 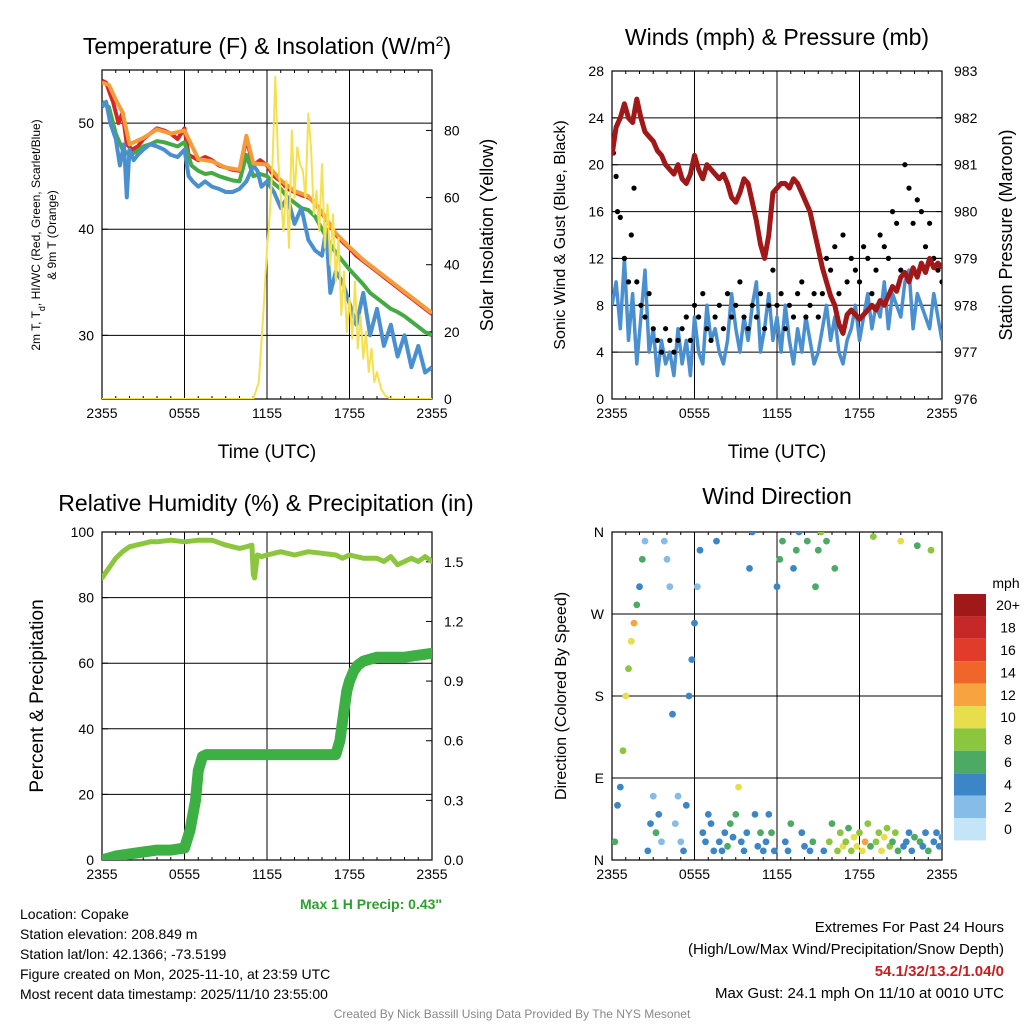 I want to click on temperature-xtick-label: 2355, so click(x=101, y=413).